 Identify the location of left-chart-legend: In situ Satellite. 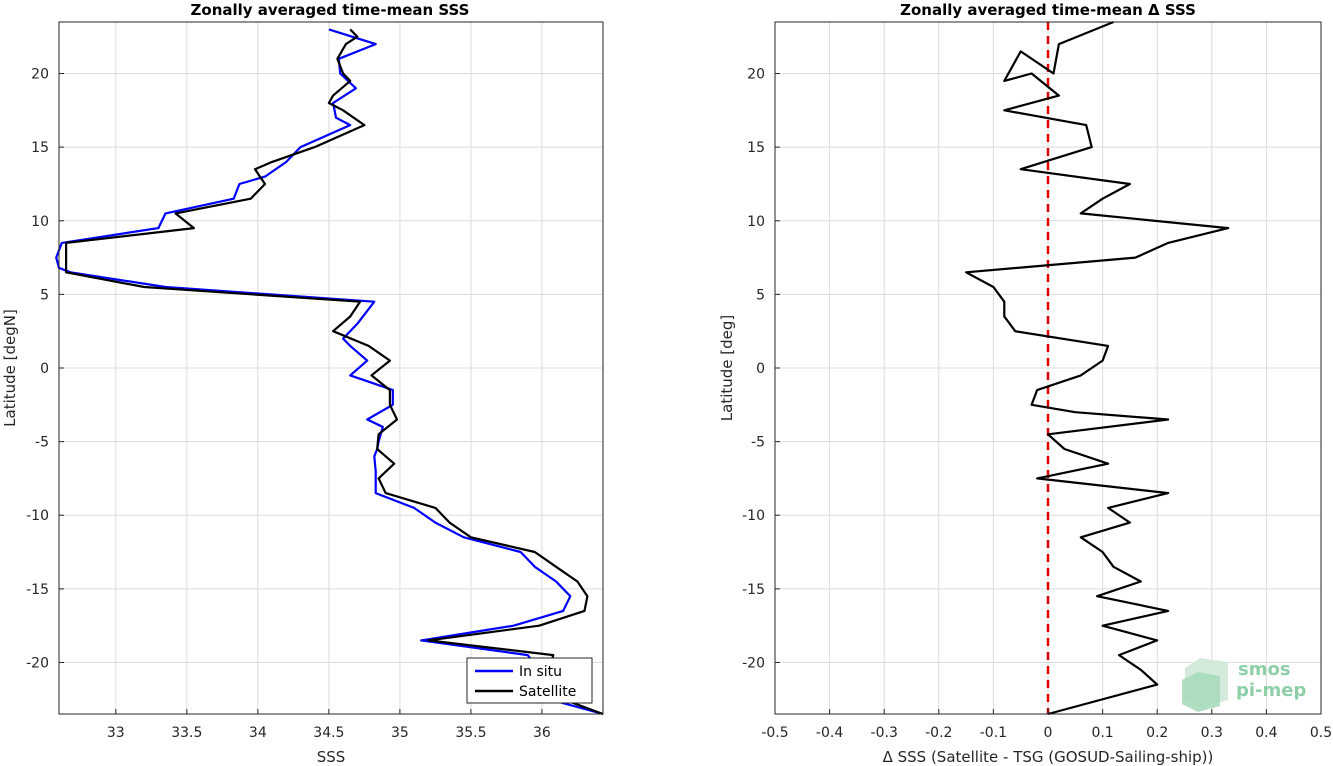
(529, 680).